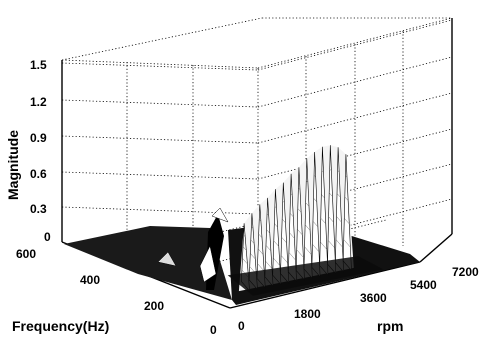 The width and height of the screenshot is (499, 342). What do you see at coordinates (90, 280) in the screenshot?
I see `freq-tick: 400` at bounding box center [90, 280].